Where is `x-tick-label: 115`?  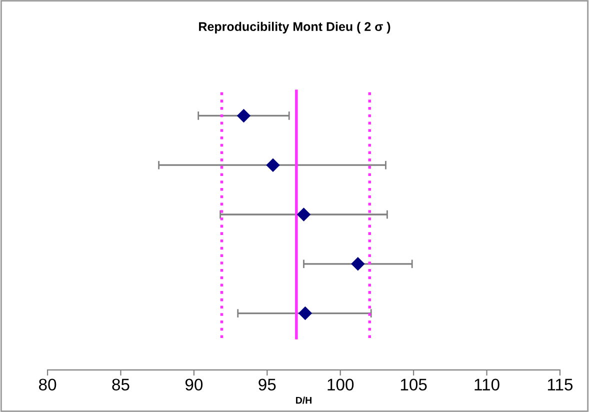 x-tick-label: 115 is located at coordinates (560, 384).